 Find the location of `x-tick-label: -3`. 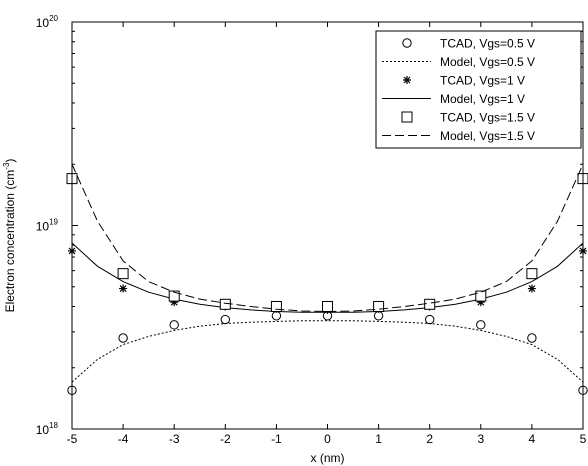

x-tick-label: -3 is located at coordinates (174, 439).